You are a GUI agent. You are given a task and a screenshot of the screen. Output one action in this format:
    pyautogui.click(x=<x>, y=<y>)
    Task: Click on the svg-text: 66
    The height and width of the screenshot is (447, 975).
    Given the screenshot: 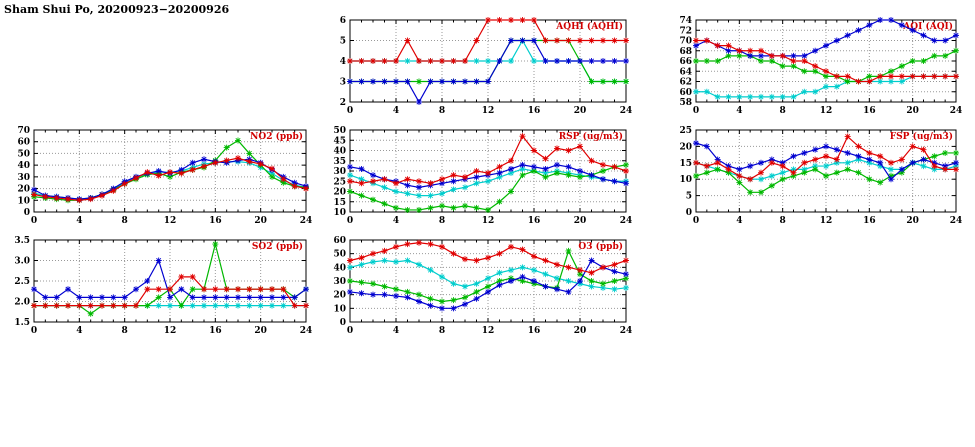 What is the action you would take?
    pyautogui.click(x=685, y=62)
    